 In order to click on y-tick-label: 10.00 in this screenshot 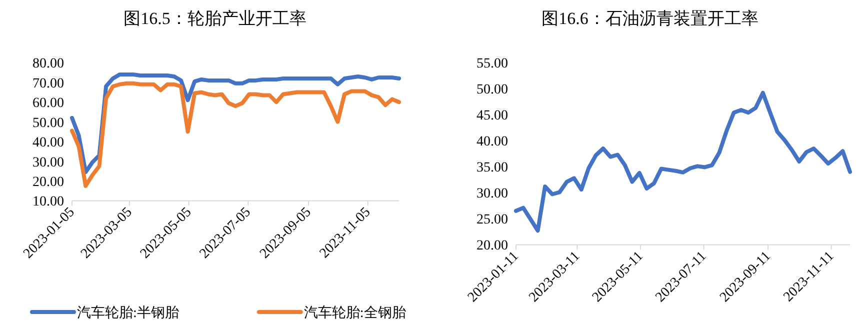, I will do `click(48, 202)`.